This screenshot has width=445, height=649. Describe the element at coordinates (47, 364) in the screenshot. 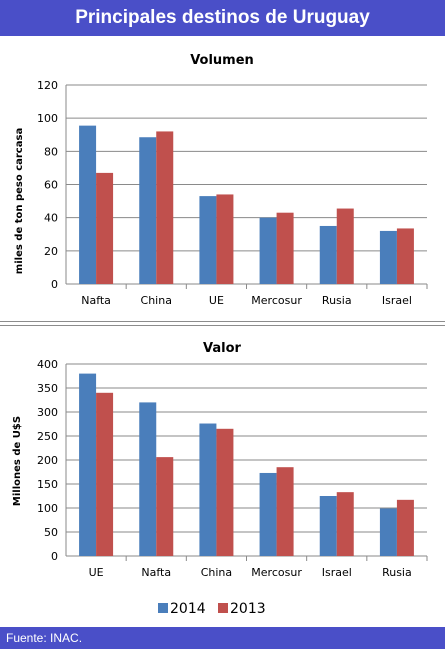

I see `y-tick-label: 400` at that location.